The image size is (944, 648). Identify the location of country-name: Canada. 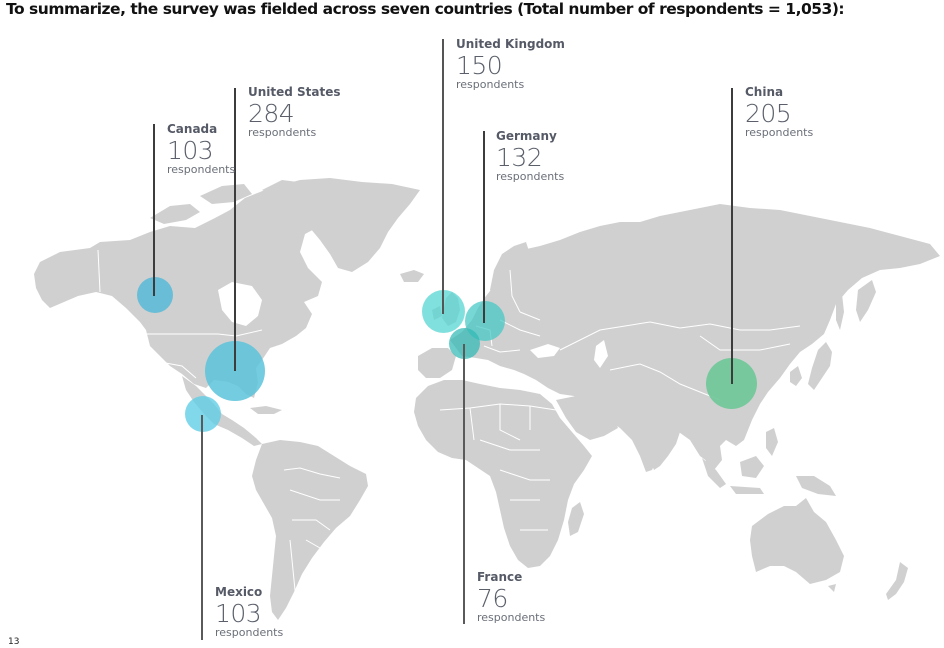
(192, 129).